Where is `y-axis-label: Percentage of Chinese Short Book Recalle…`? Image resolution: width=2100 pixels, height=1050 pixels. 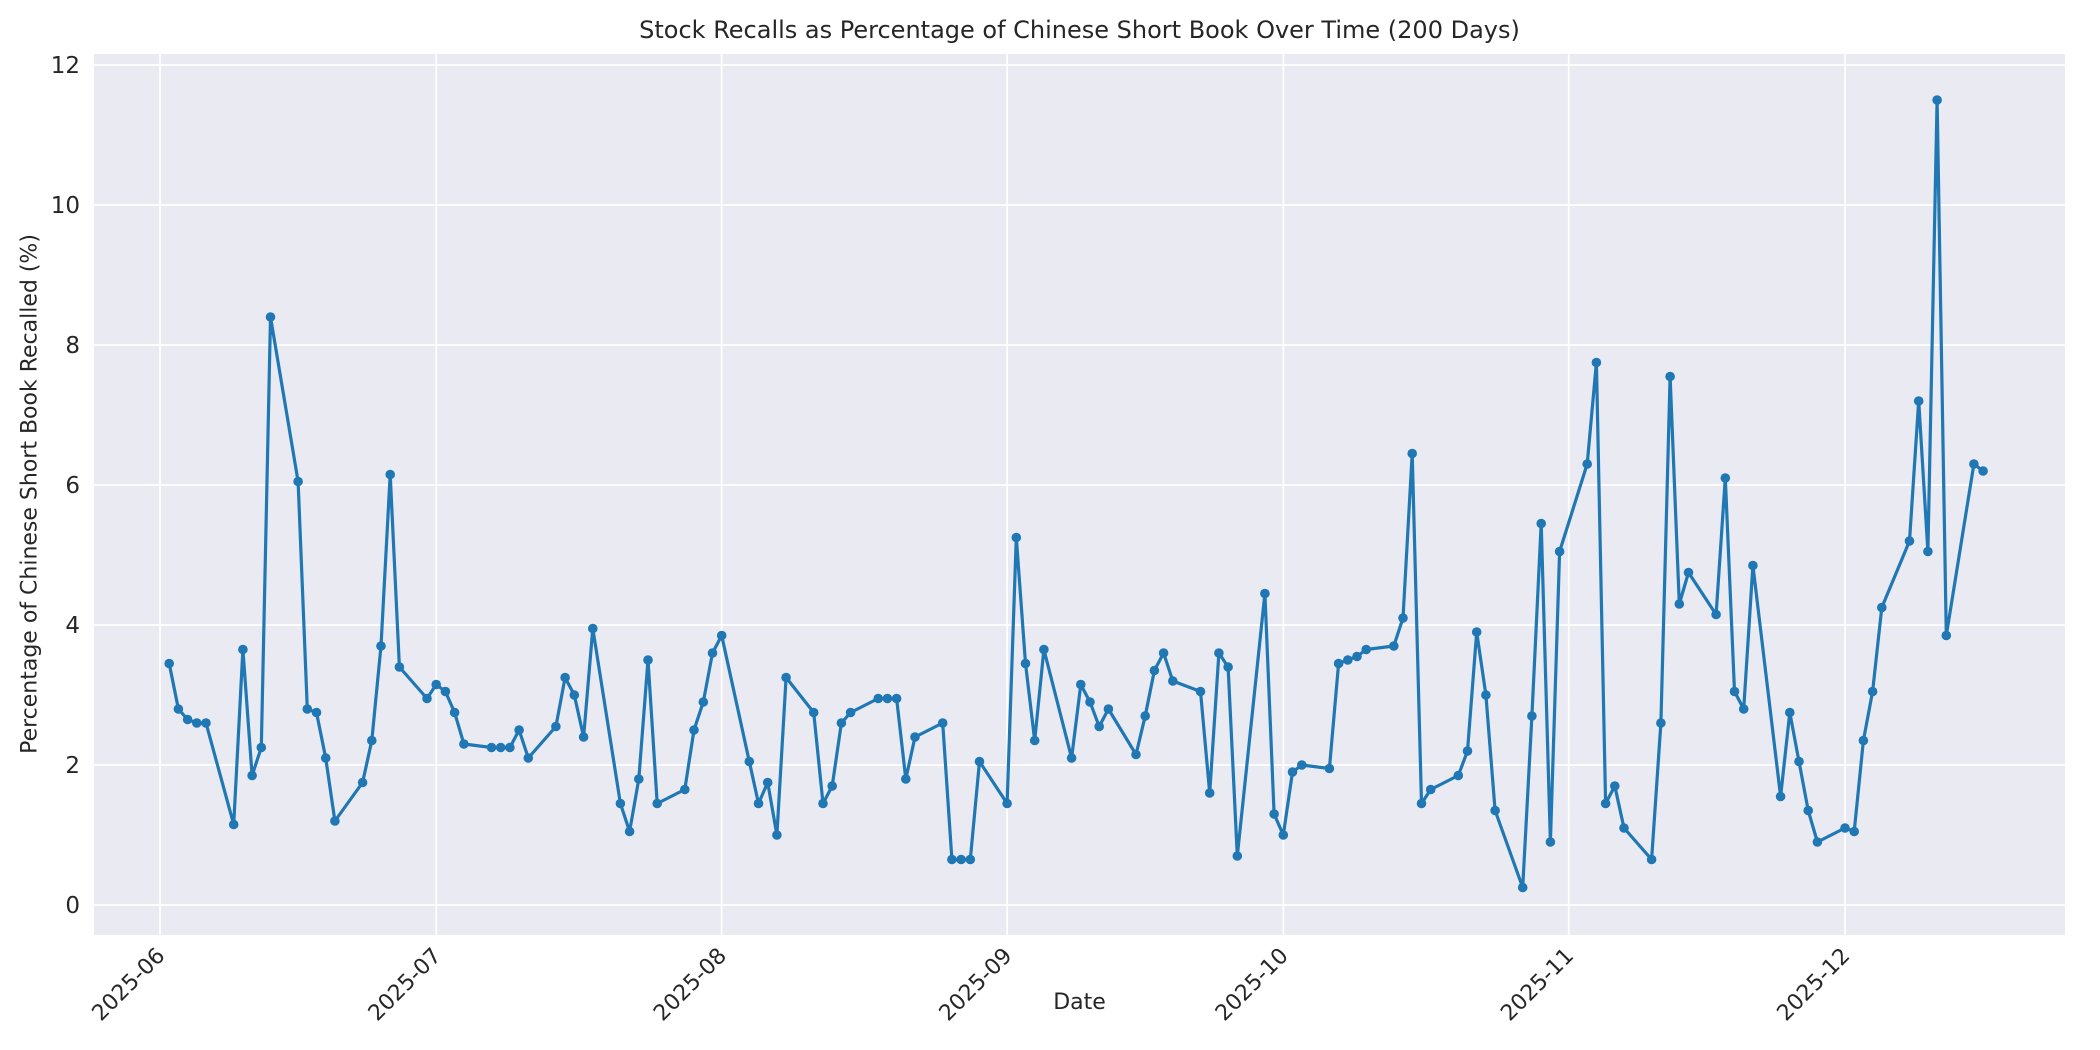 y-axis-label: Percentage of Chinese Short Book Recalle… is located at coordinates (30, 494).